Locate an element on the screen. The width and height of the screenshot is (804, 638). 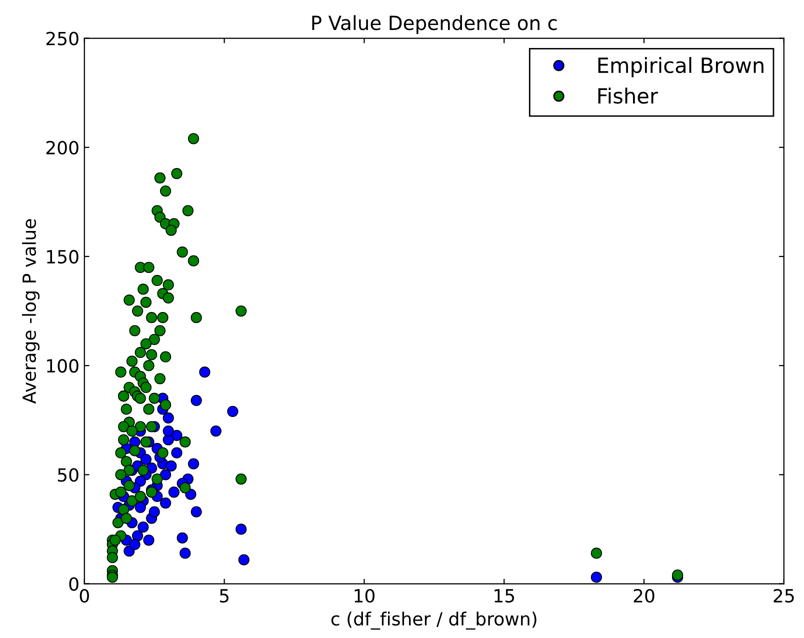
x-tick-label: 15 is located at coordinates (504, 596).